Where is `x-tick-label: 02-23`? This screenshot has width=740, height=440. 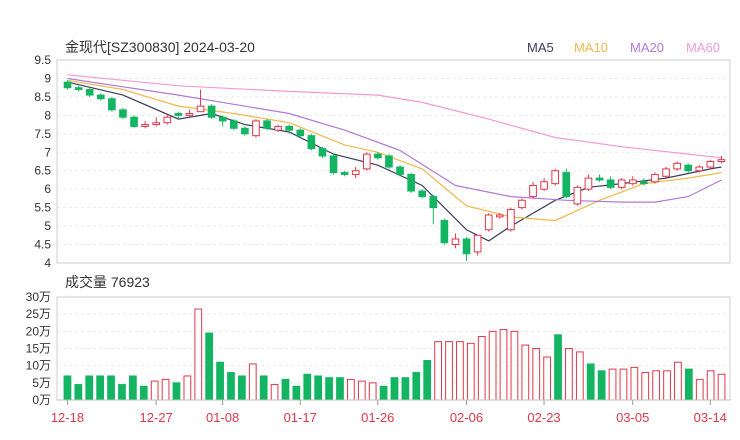 x-tick-label: 02-23 is located at coordinates (543, 417).